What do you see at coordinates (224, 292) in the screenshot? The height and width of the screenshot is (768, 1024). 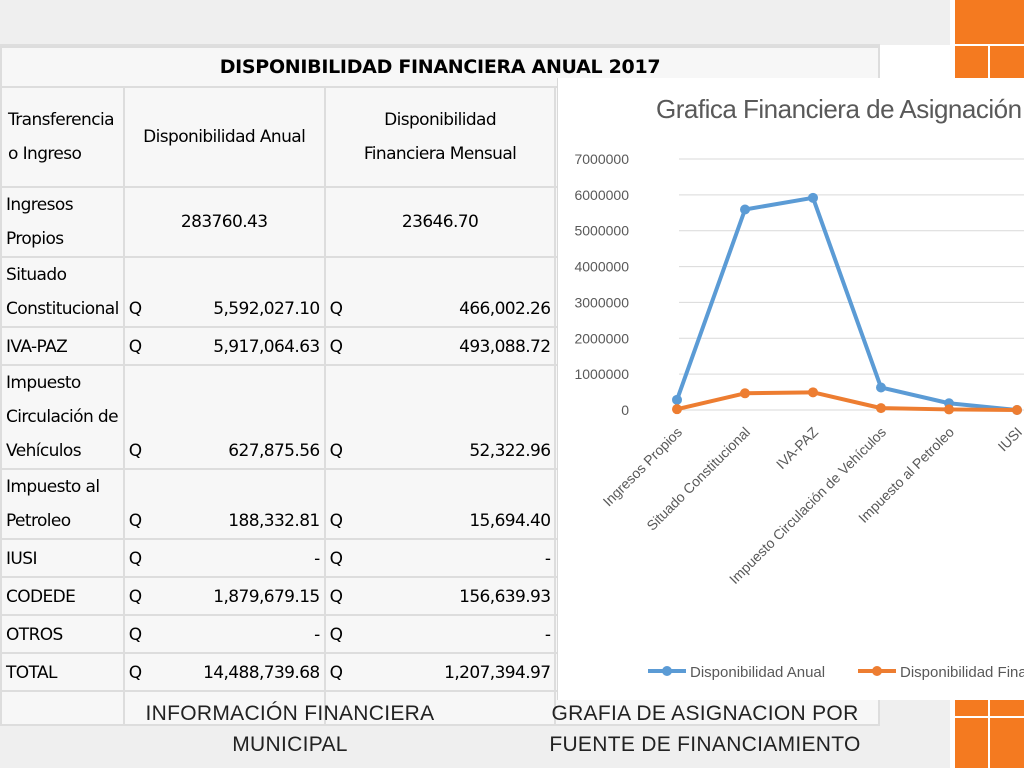 I see `cell-annual: Q 5,592,027.10` at bounding box center [224, 292].